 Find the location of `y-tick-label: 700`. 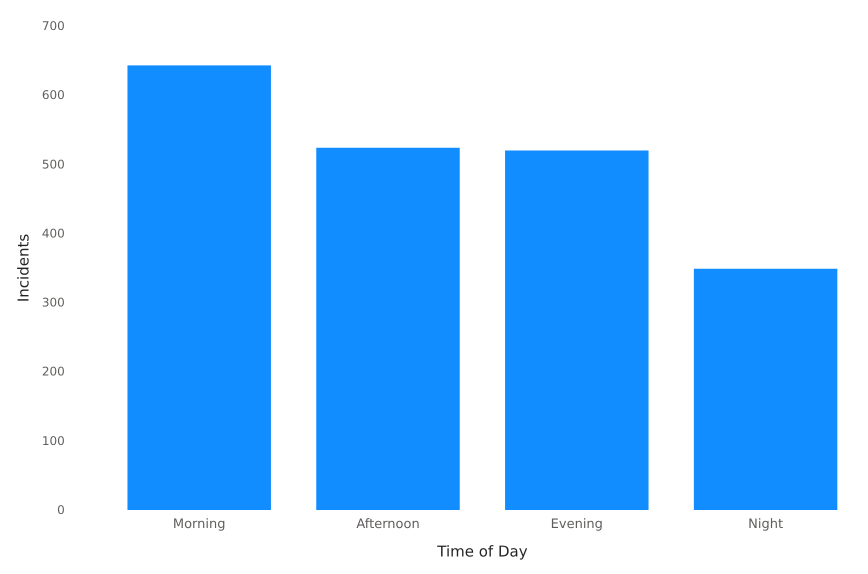

y-tick-label: 700 is located at coordinates (53, 26).